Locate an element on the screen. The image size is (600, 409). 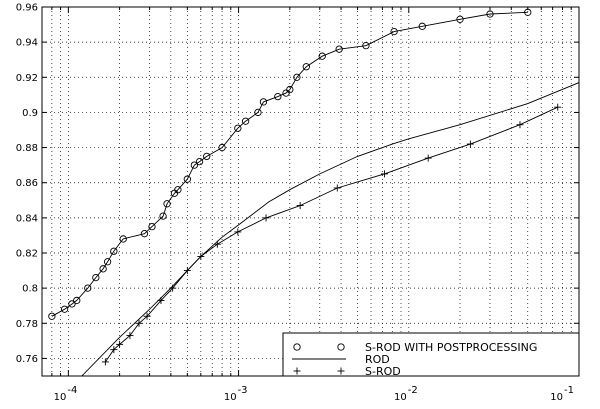
legend-label: S-ROD WITH POSTPROCESSING is located at coordinates (451, 347).